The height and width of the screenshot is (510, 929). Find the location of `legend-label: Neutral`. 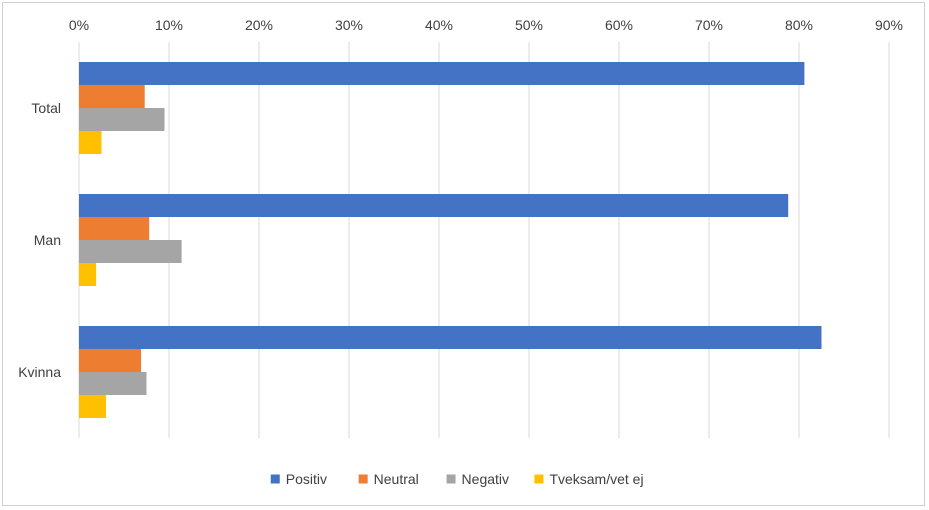

legend-label: Neutral is located at coordinates (396, 479).